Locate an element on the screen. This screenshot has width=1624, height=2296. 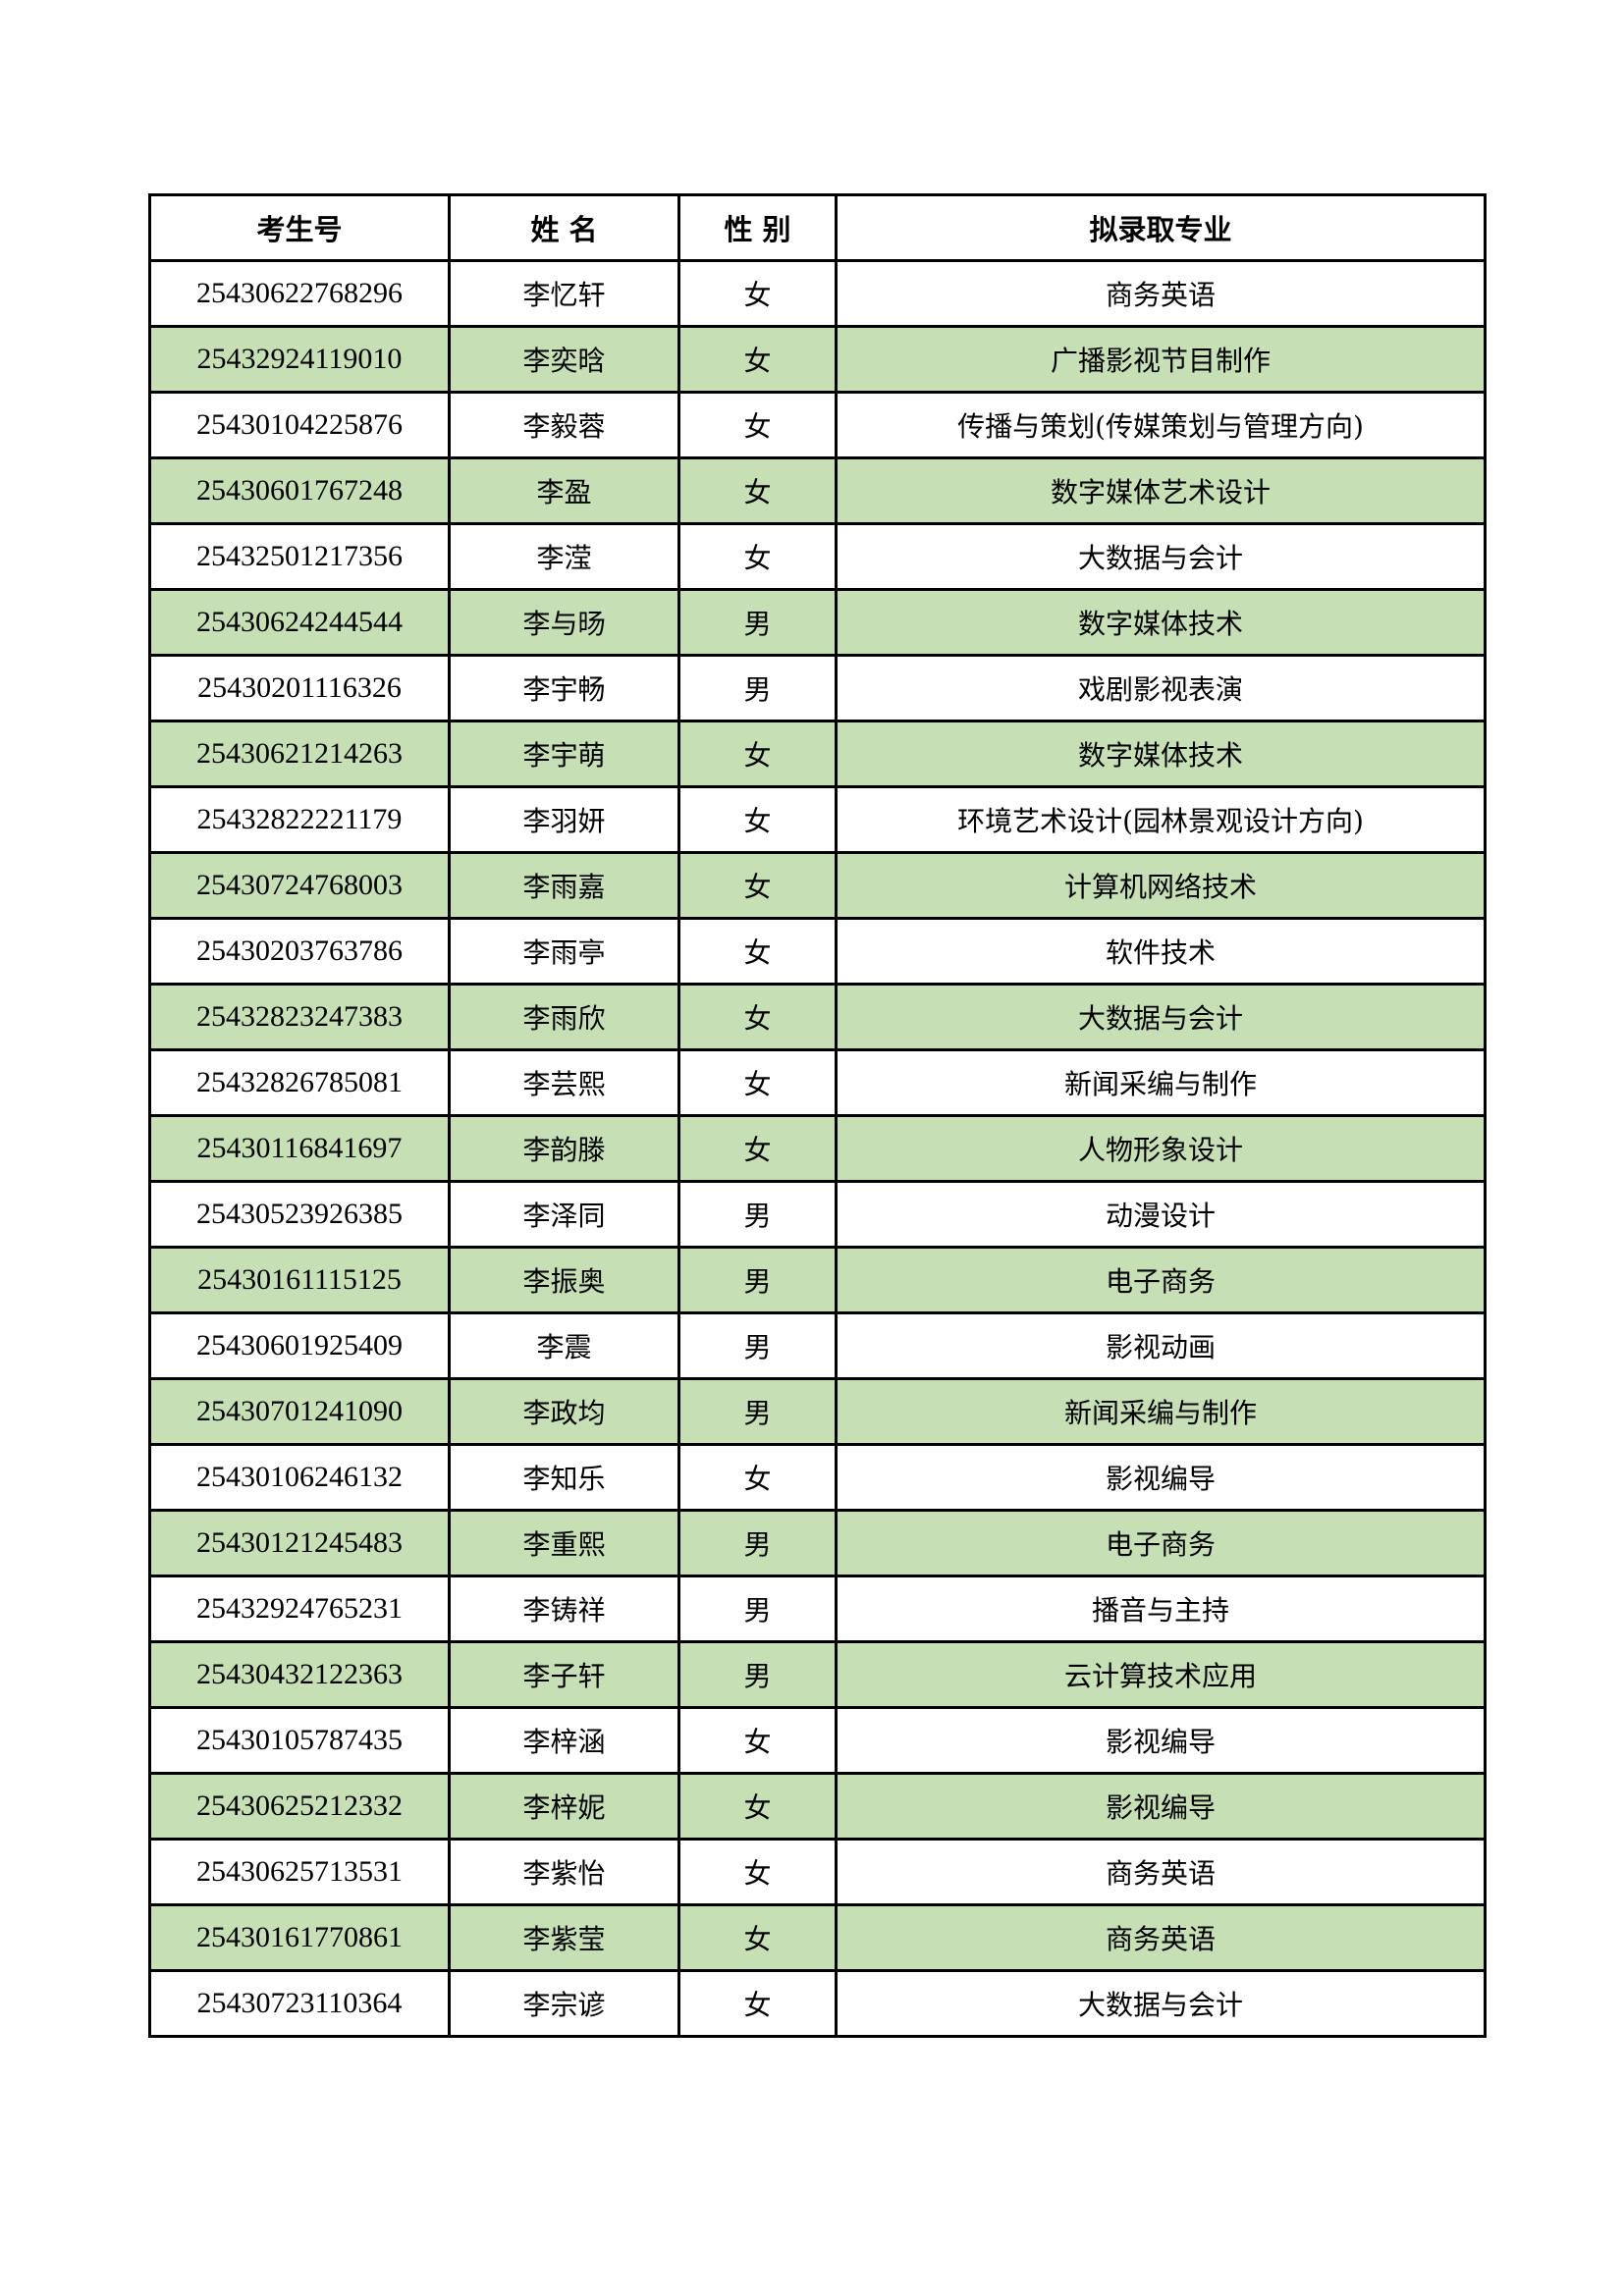
cell-major: 新闻采编与制作 is located at coordinates (1161, 1411).